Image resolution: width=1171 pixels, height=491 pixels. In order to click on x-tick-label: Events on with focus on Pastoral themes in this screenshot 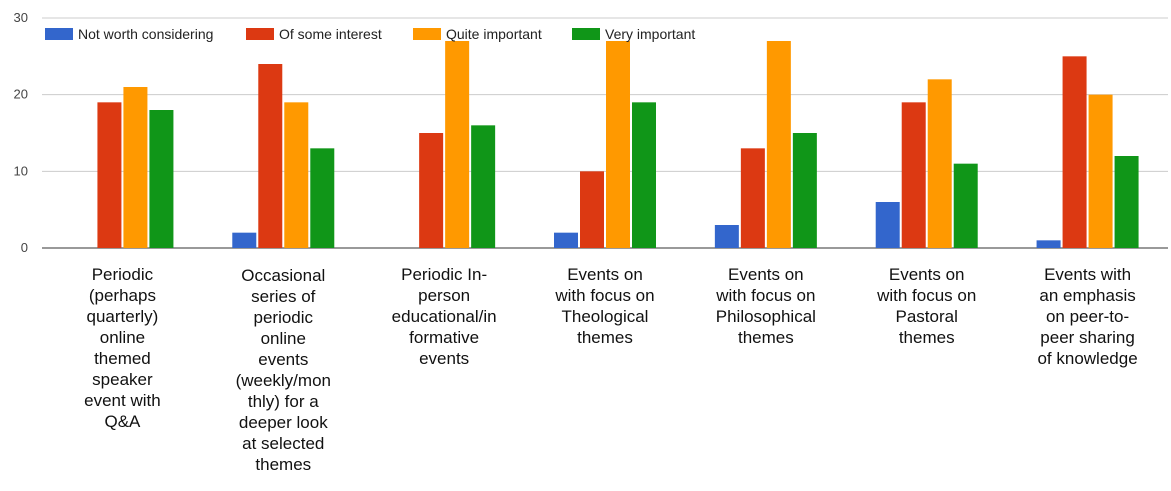, I will do `click(927, 306)`.